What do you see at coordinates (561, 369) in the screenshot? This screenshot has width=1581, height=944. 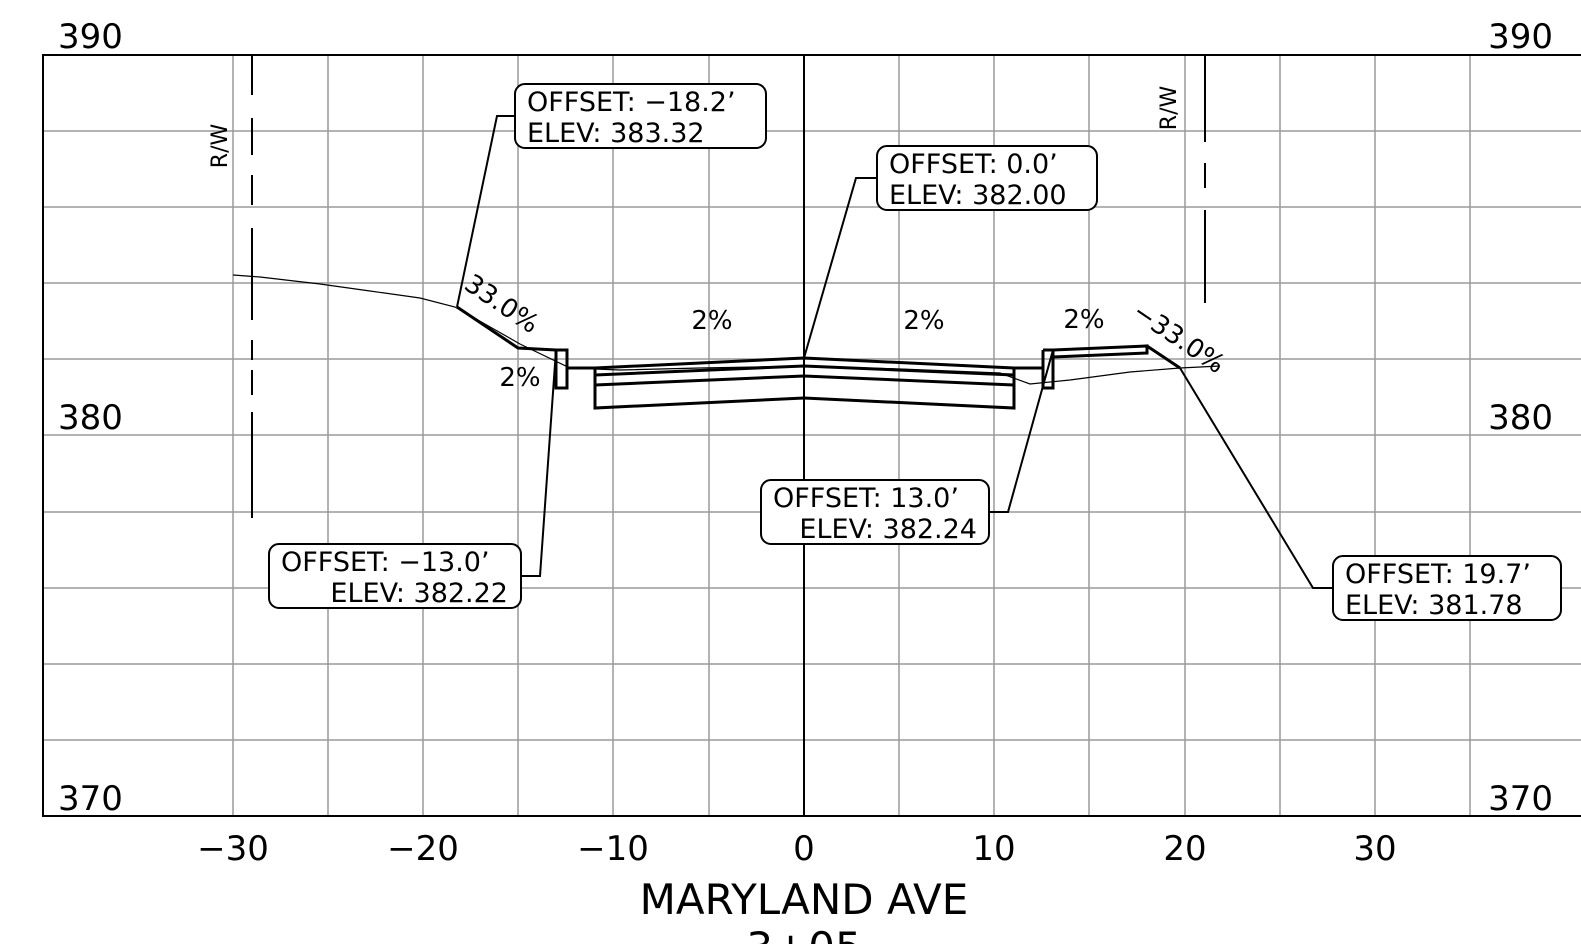 I see `left-curb` at bounding box center [561, 369].